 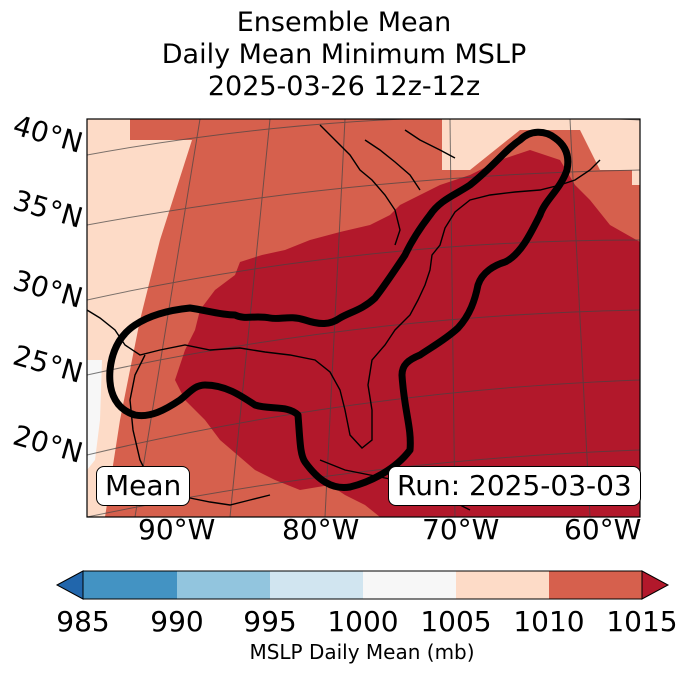 What do you see at coordinates (344, 22) in the screenshot?
I see `title-line-1: Ensemble Mean` at bounding box center [344, 22].